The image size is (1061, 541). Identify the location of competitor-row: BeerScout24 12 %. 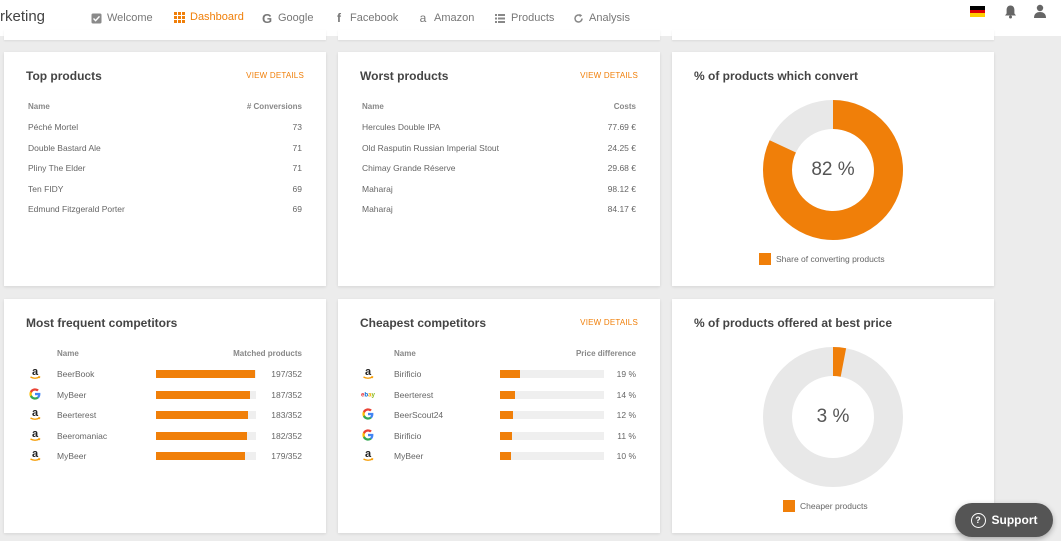
(499, 416).